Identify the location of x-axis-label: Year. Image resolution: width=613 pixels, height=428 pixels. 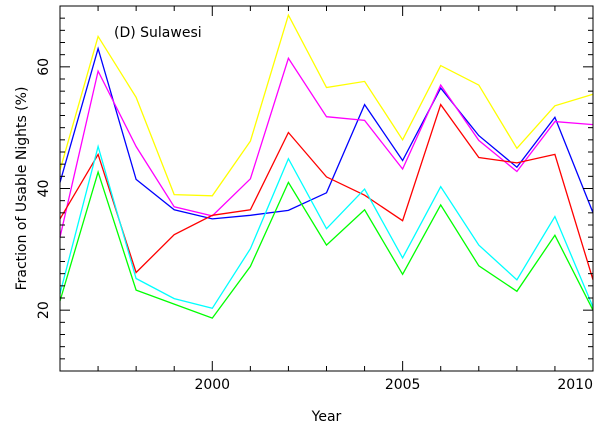
(326, 417).